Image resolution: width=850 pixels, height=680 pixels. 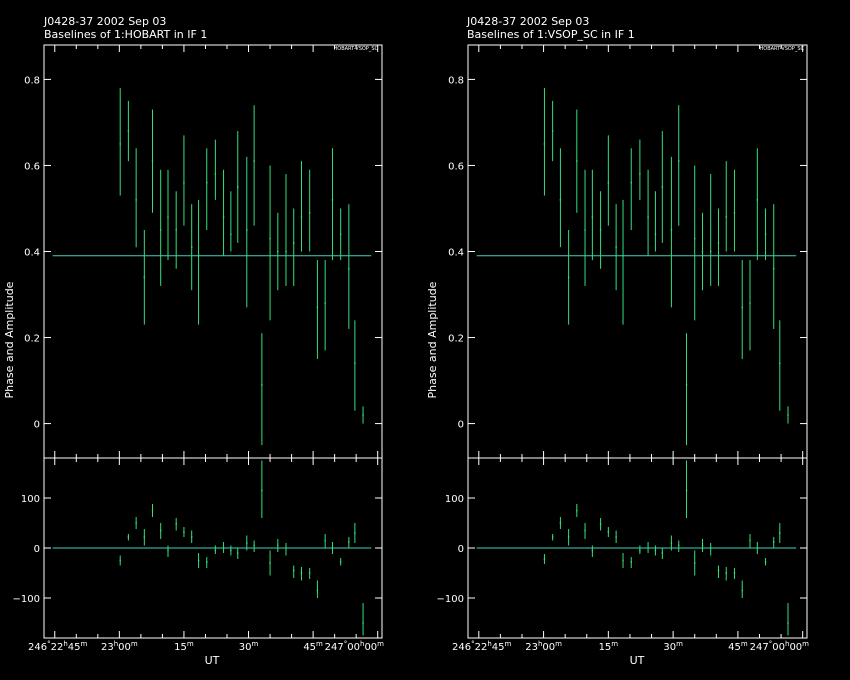 What do you see at coordinates (454, 499) in the screenshot?
I see `panel-2-phase-ytick-label: 100` at bounding box center [454, 499].